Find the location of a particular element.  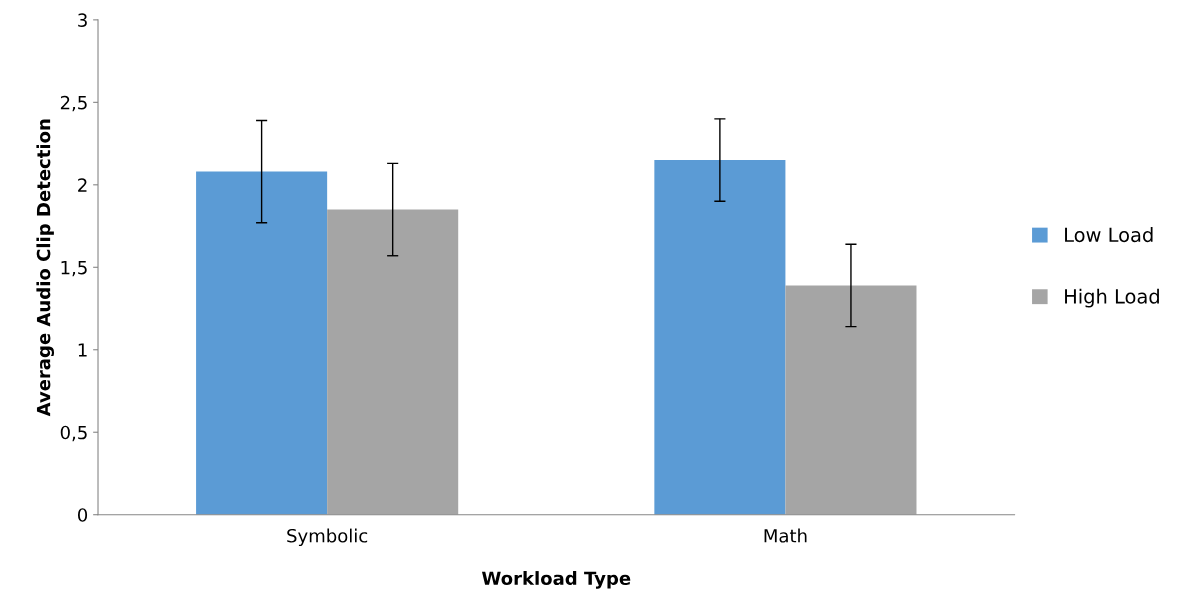

legend-label: High Load is located at coordinates (1112, 298).